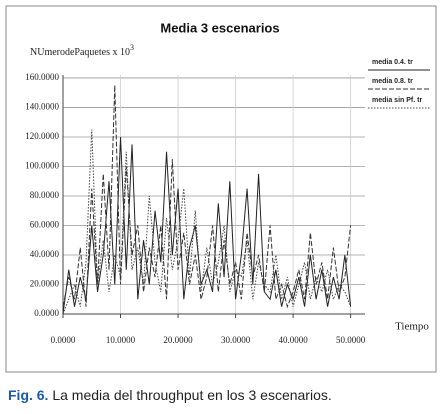 The height and width of the screenshot is (414, 442). Describe the element at coordinates (42, 107) in the screenshot. I see `y-tick-label: 140.0000` at that location.